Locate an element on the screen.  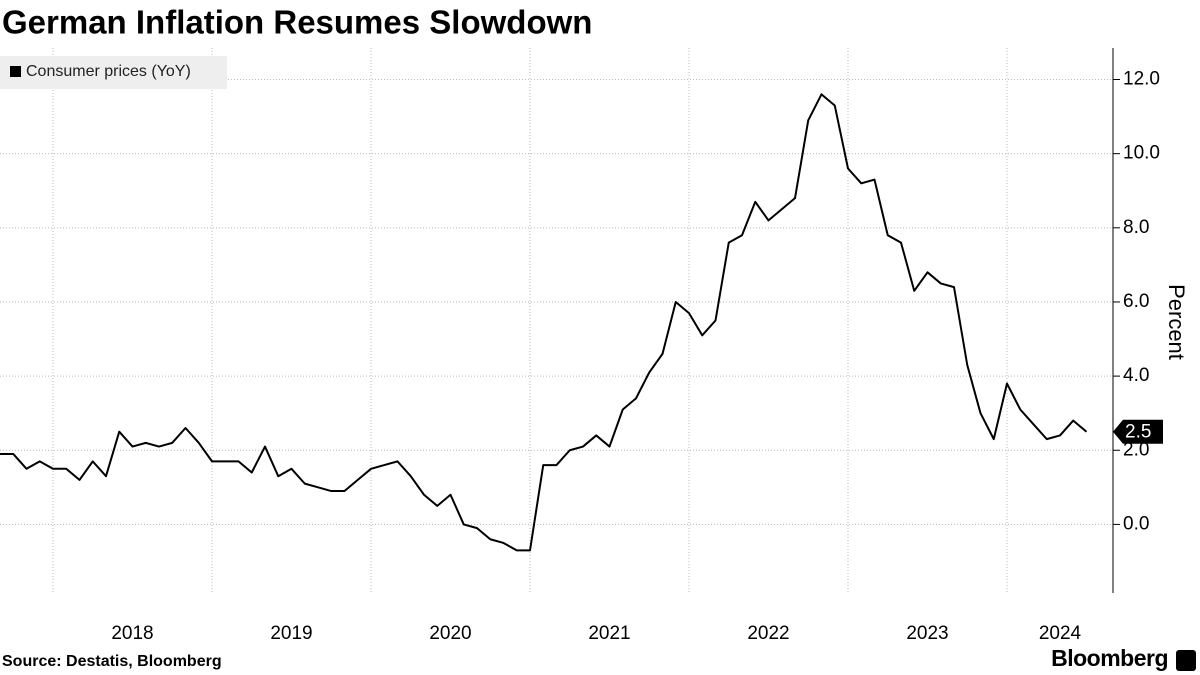
y-tick-label: 0.0 is located at coordinates (1136, 523).